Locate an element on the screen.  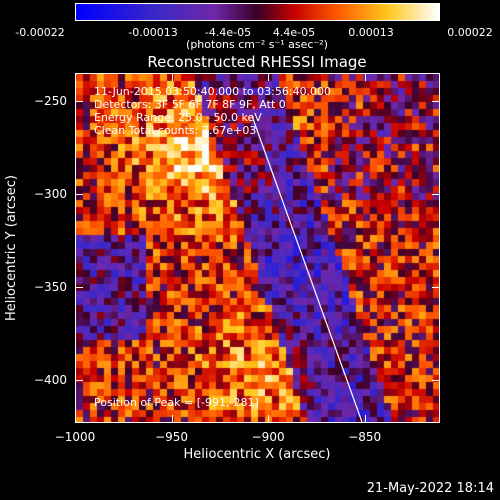
solar-limb-overlay is located at coordinates (307, 268).